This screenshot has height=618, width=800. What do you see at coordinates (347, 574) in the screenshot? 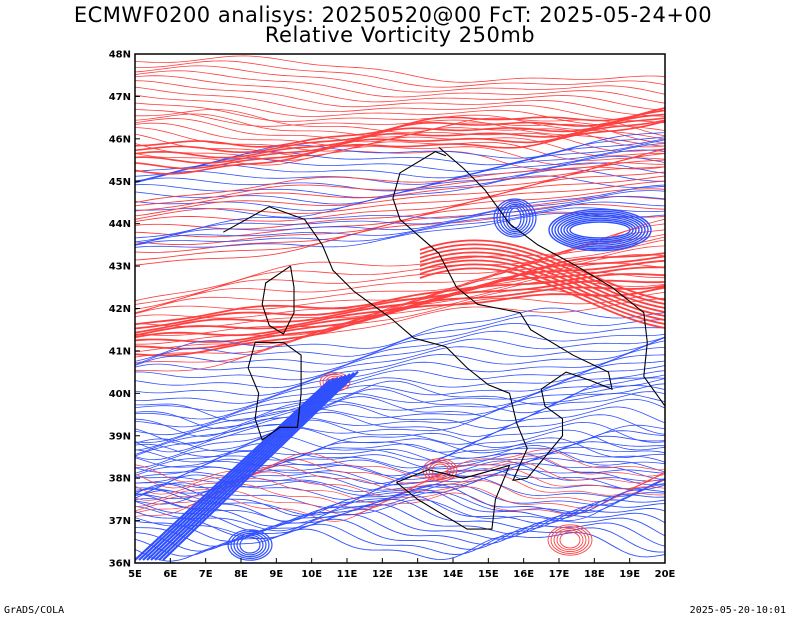
I see `lon-label: 11E` at bounding box center [347, 574].